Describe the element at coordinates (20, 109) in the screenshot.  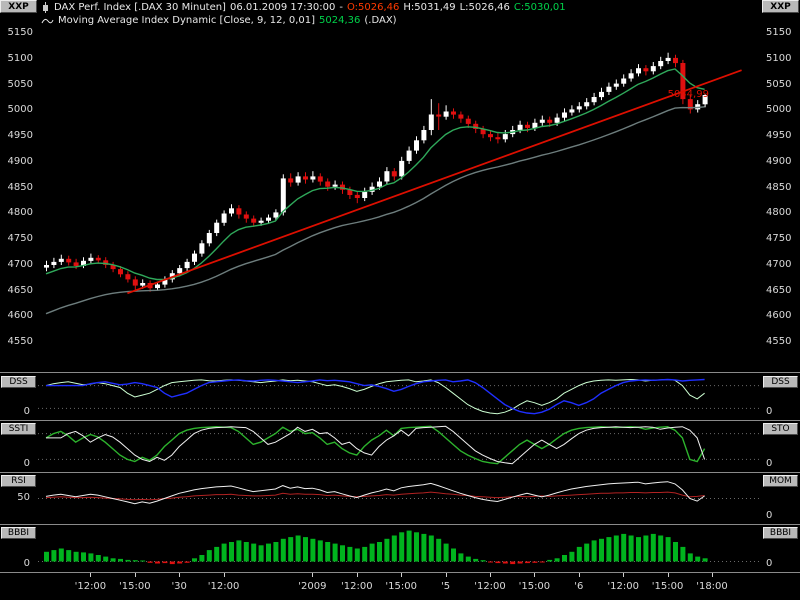
I see `price-axis-label: 5000` at that location.